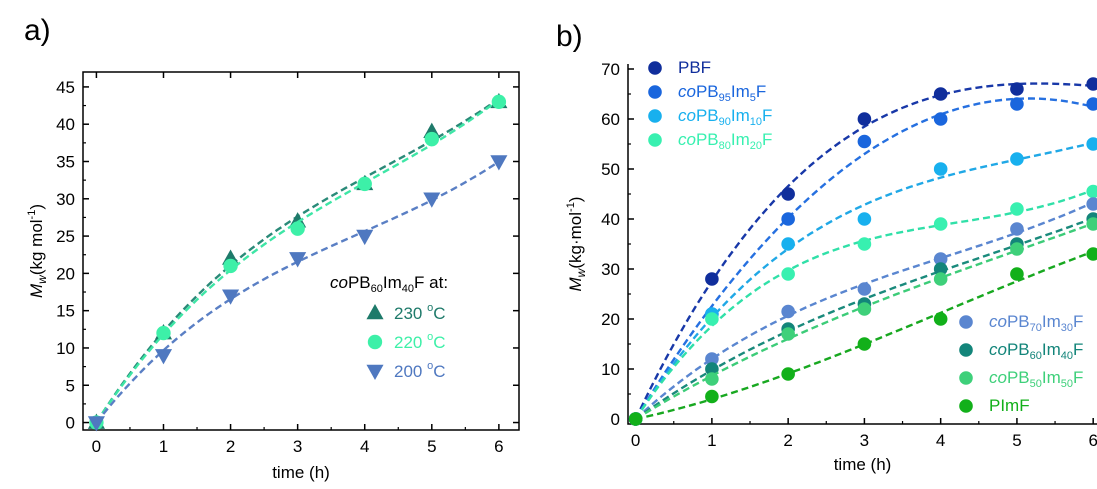  I want to click on legend-item: coPB80Im20F, so click(710, 141).